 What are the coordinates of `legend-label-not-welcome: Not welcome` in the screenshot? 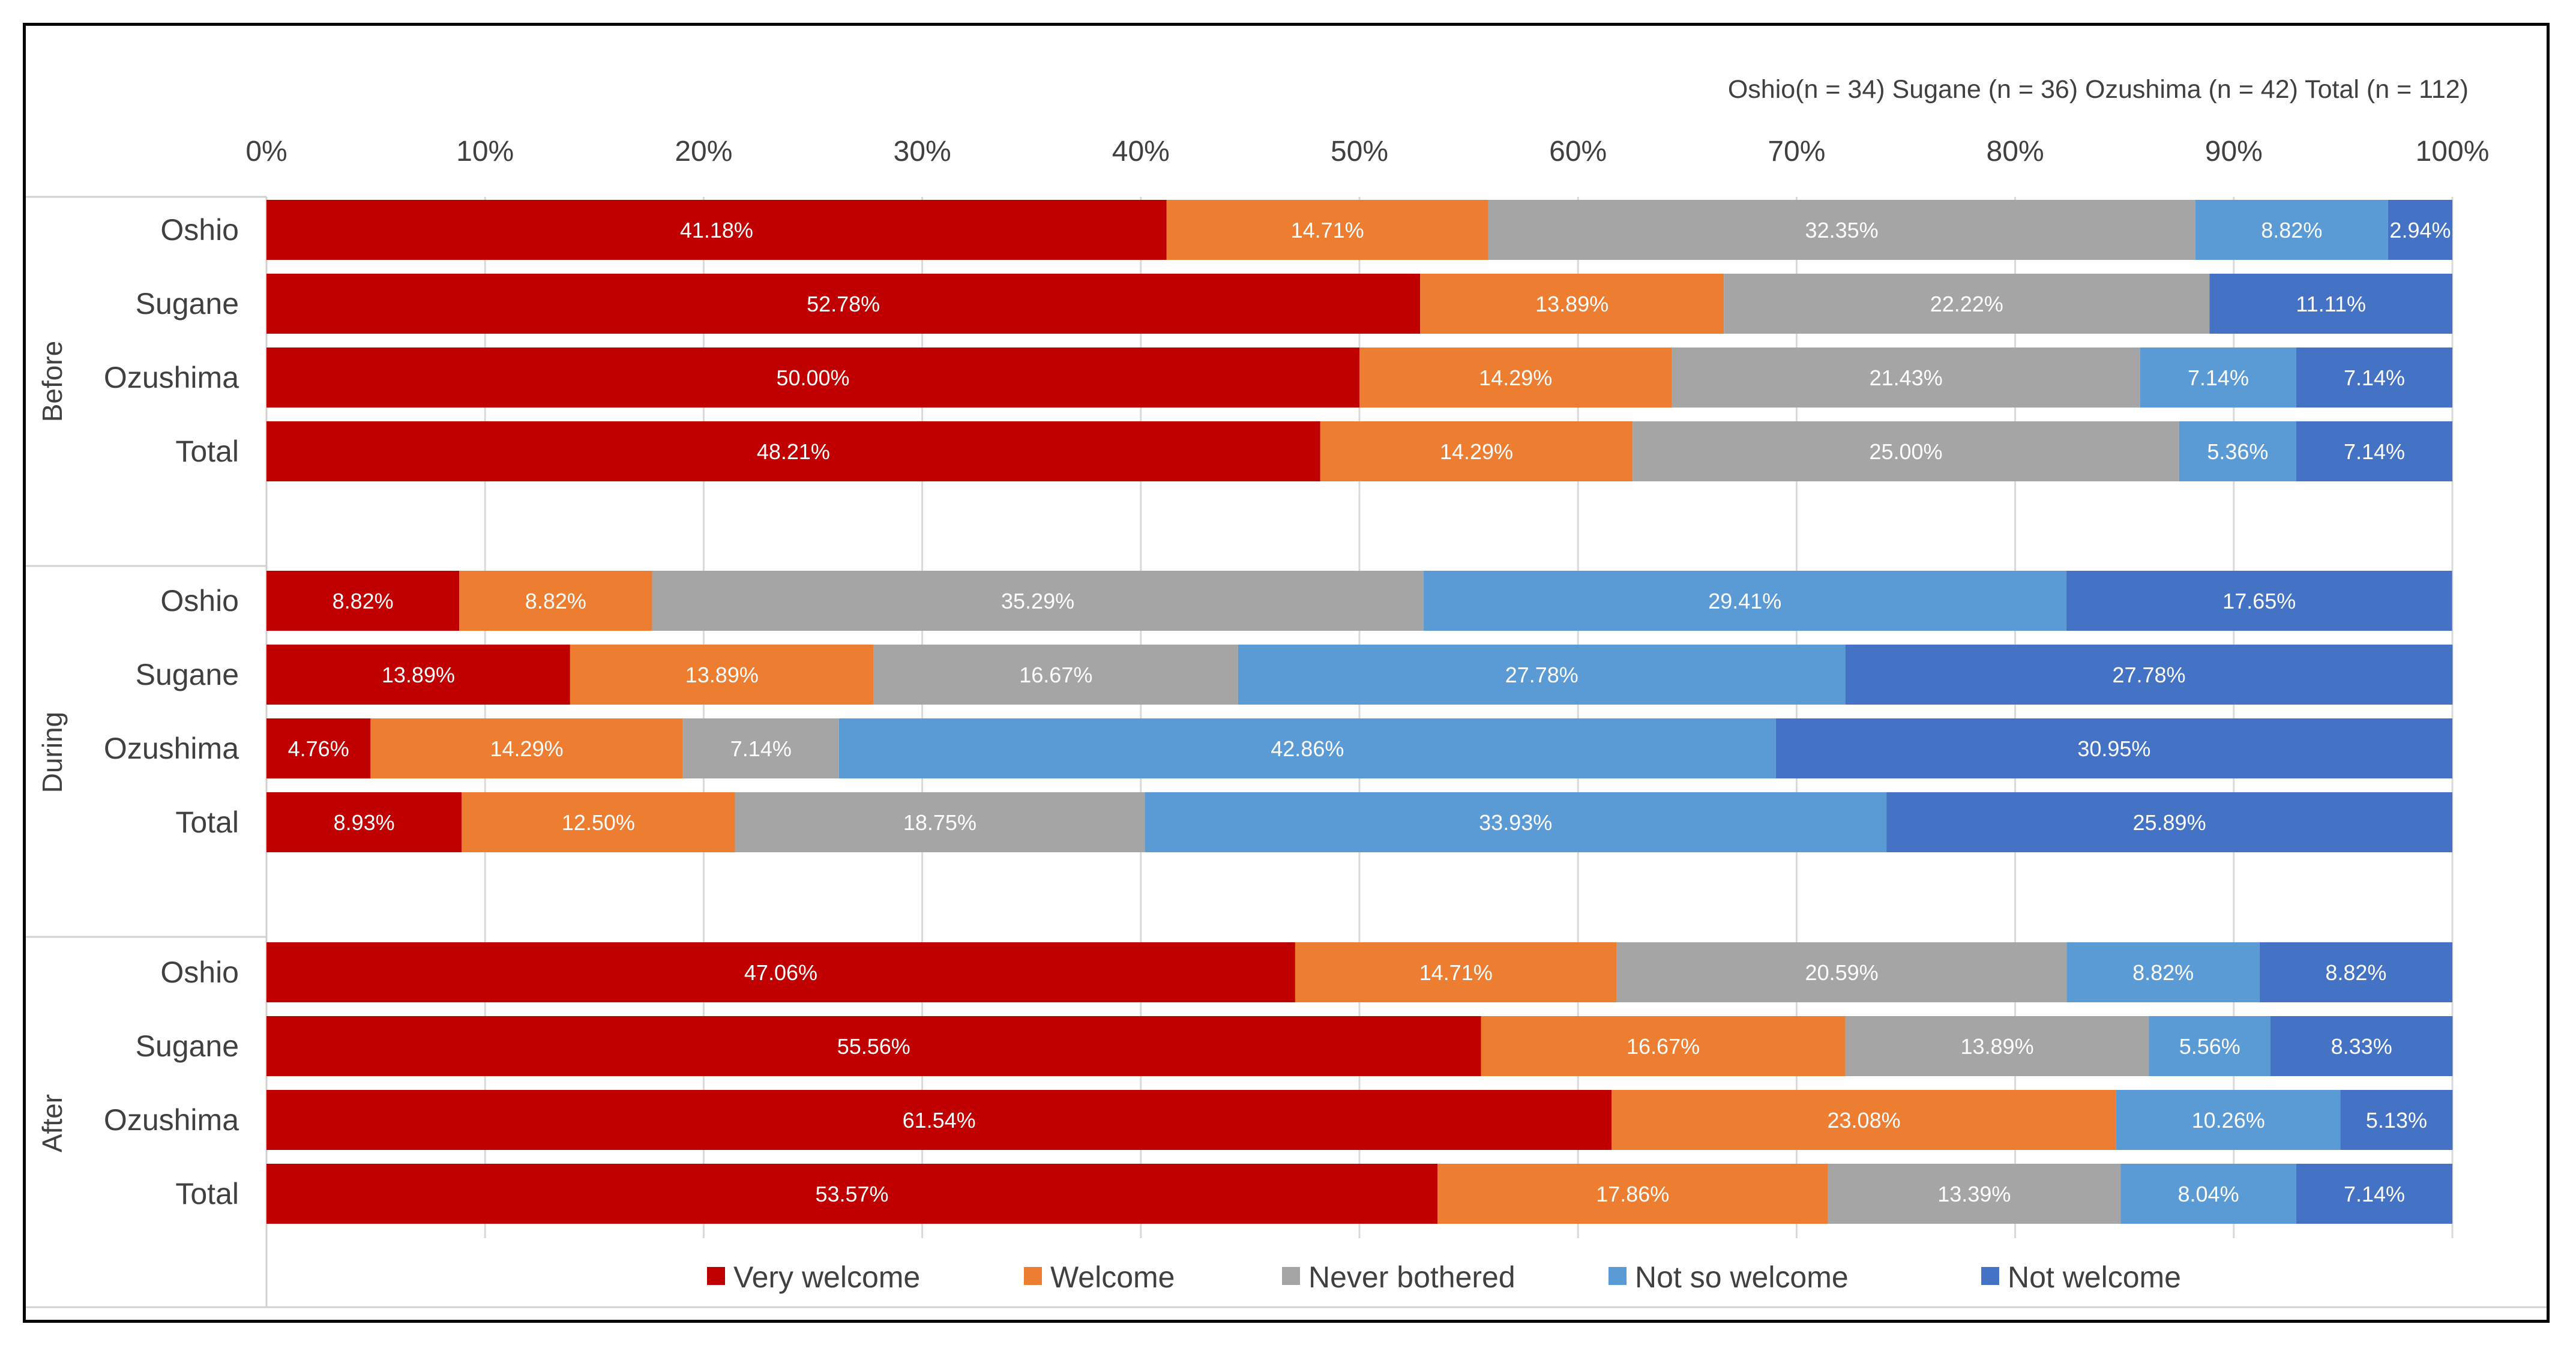 It's located at (2094, 1277).